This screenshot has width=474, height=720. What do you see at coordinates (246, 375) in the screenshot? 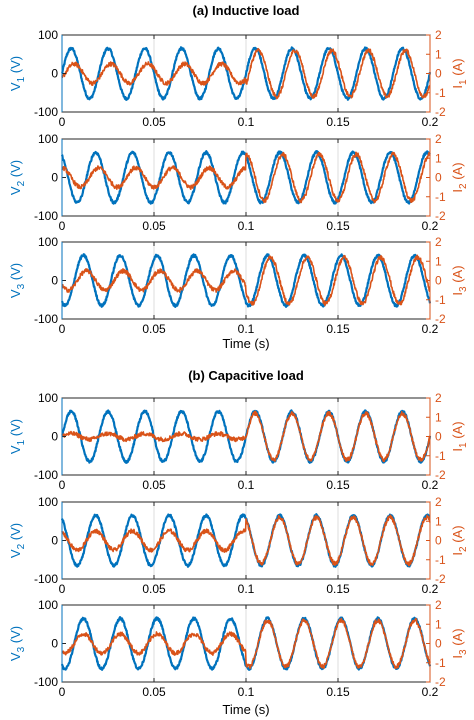
I see `chart-title: (b) Capacitive load` at bounding box center [246, 375].